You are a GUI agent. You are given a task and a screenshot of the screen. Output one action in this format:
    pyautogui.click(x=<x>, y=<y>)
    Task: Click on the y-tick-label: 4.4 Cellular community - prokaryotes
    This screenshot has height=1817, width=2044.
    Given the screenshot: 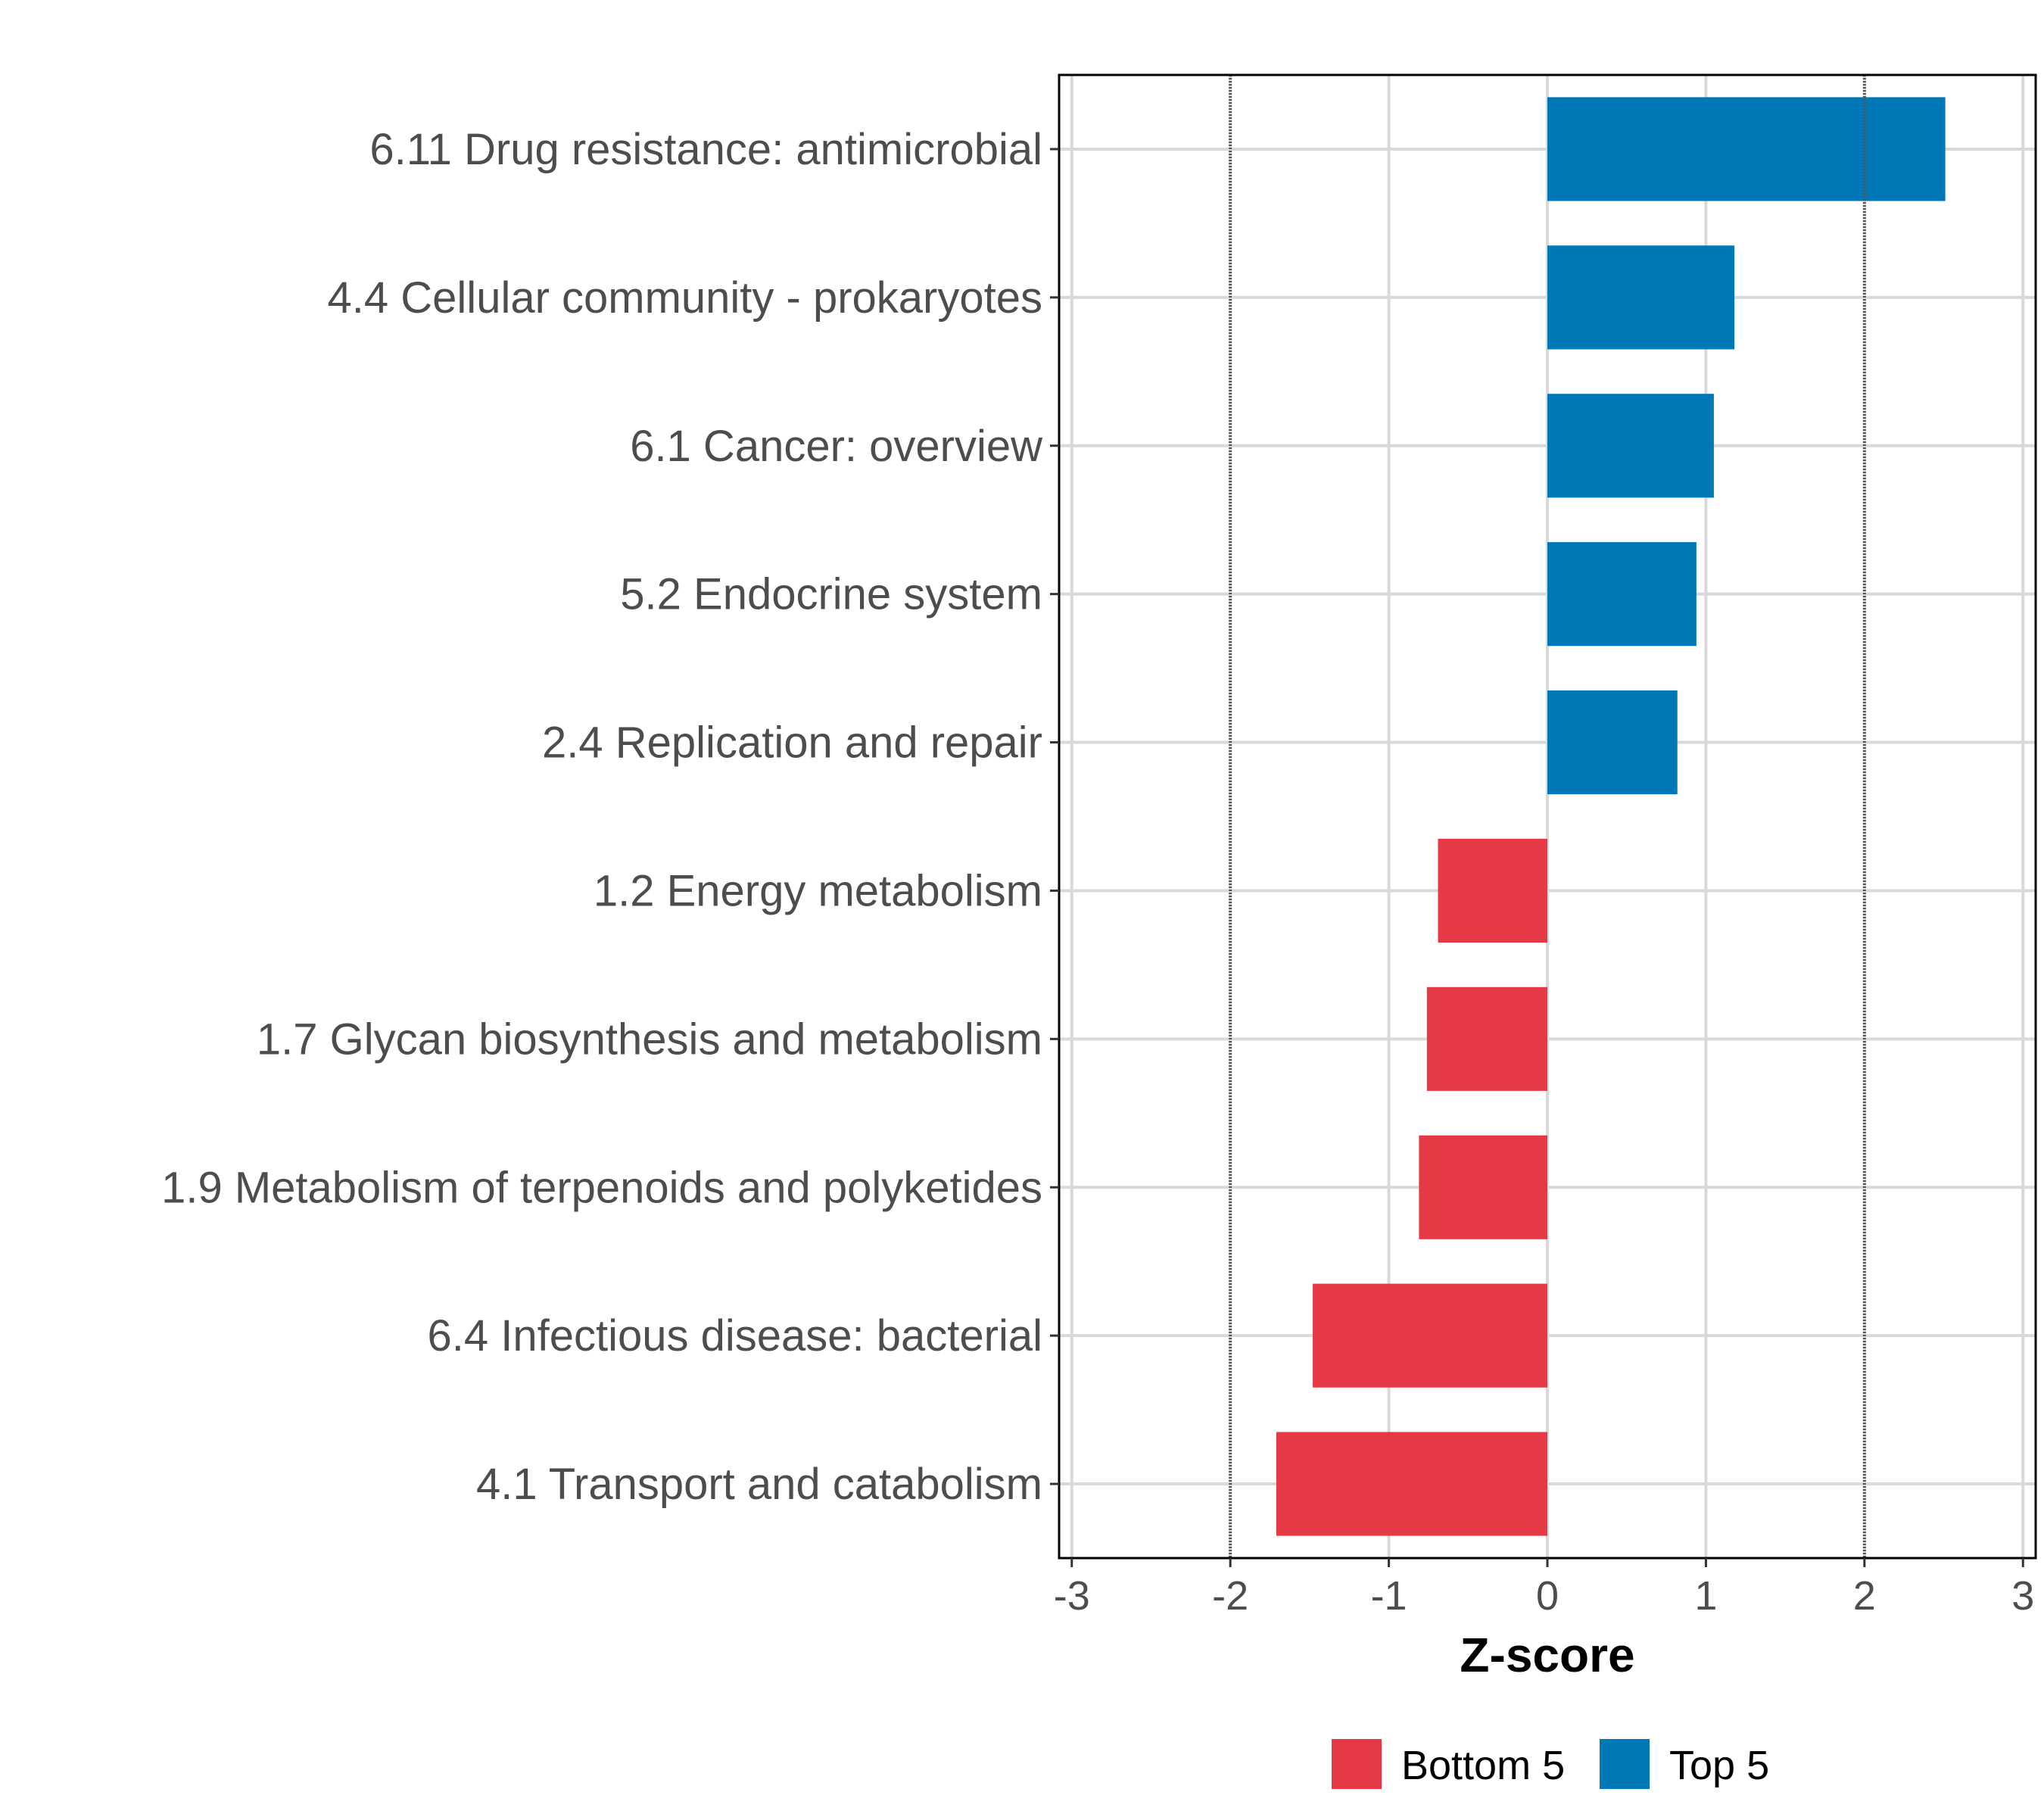 What is the action you would take?
    pyautogui.click(x=685, y=298)
    